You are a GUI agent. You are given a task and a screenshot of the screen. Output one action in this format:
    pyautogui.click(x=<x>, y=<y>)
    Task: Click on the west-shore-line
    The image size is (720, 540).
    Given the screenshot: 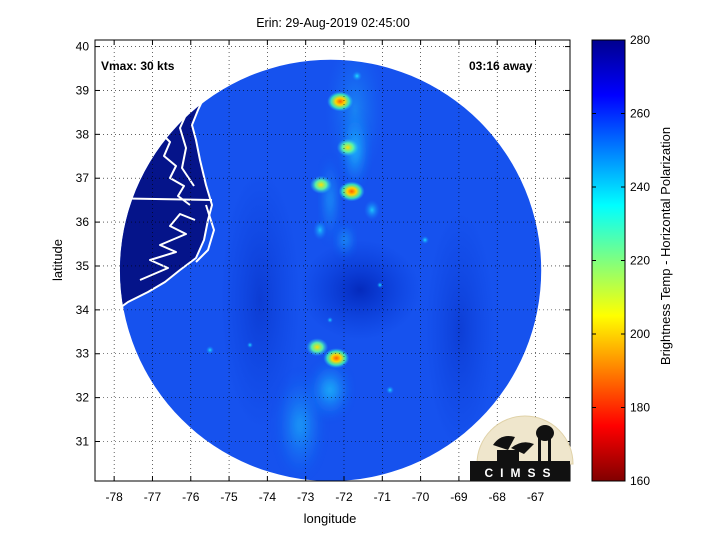 What is the action you would take?
    pyautogui.click(x=147, y=124)
    